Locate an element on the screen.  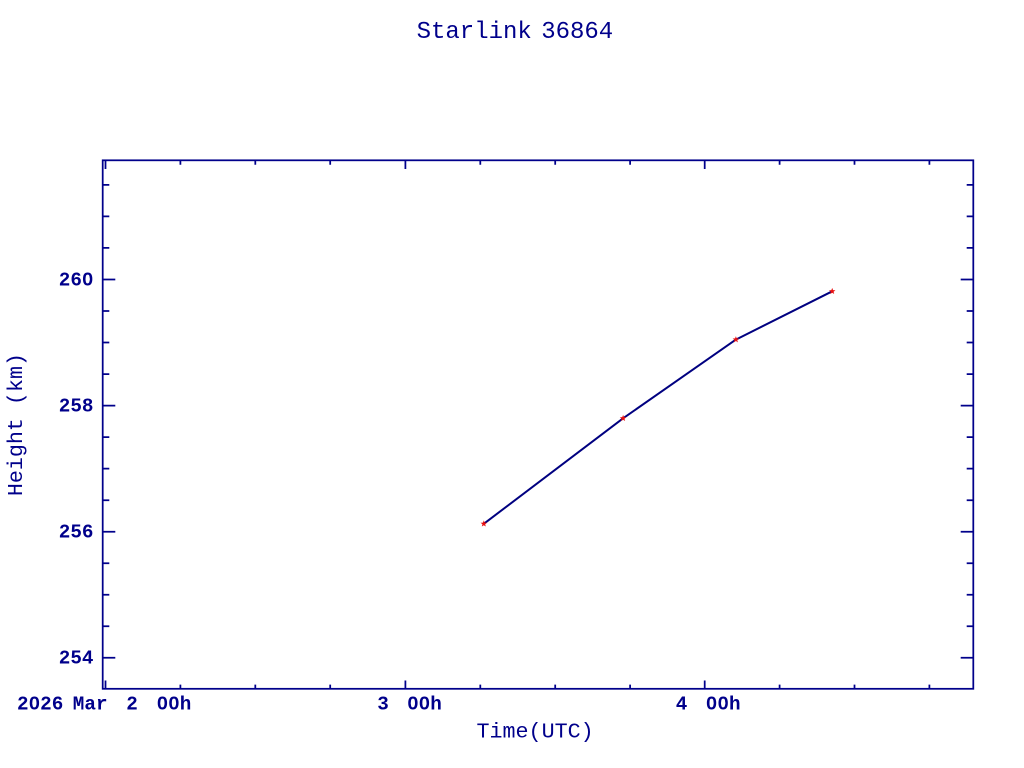
svg-text: Time(UTC) is located at coordinates (535, 732).